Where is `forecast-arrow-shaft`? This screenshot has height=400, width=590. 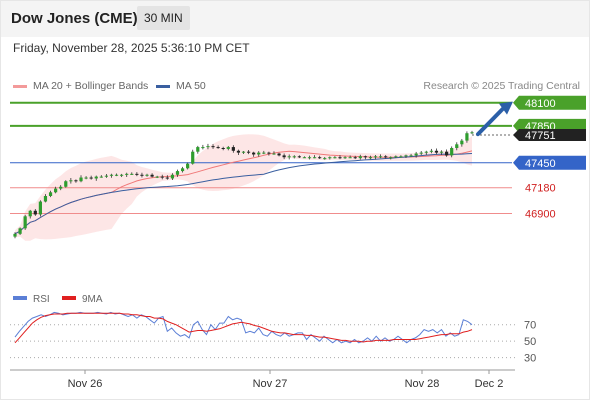
forecast-arrow-shaft is located at coordinates (491, 121).